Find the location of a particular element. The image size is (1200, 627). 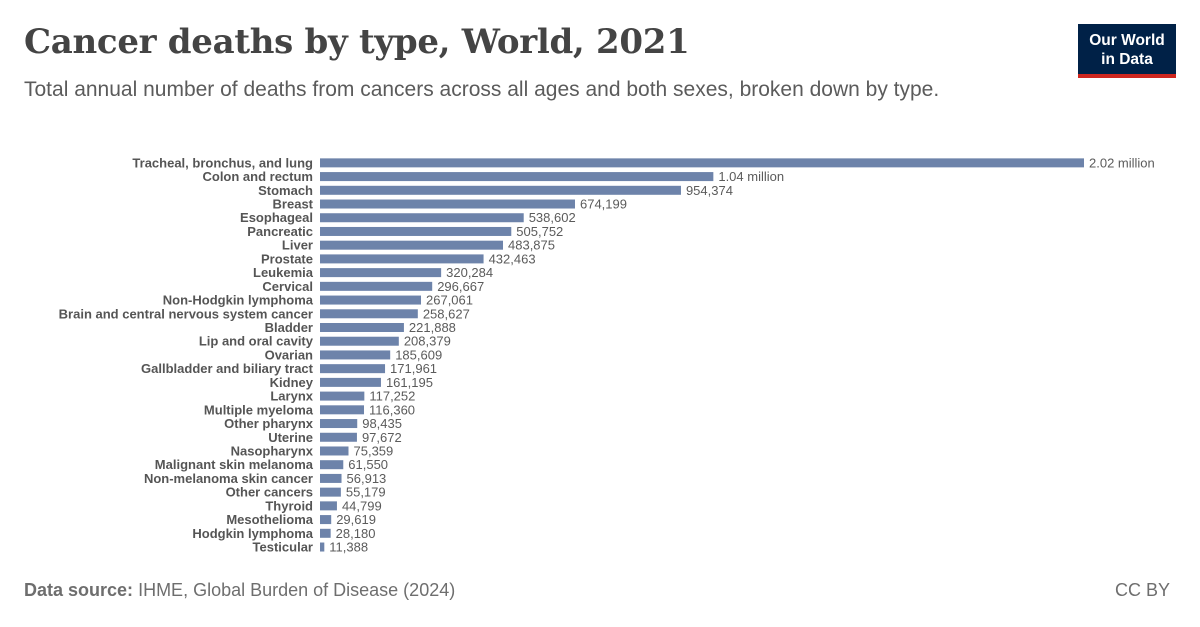

data-source-text: IHME, Global Burden of Disease (2024) is located at coordinates (297, 590).